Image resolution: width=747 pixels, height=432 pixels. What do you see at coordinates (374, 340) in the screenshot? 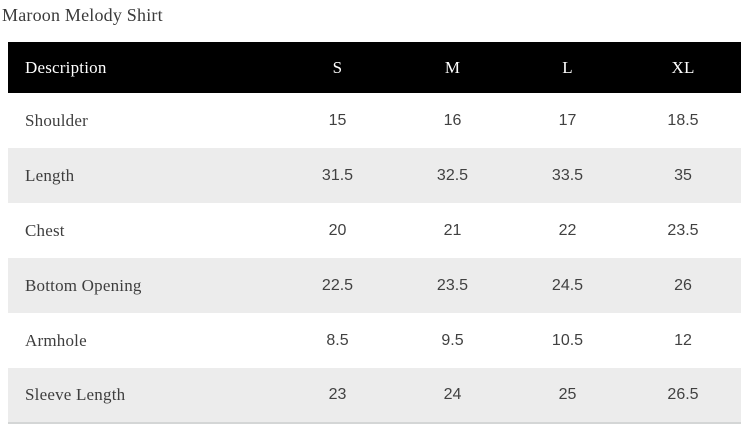
I see `table-row: Armhole 8.5 9.5 10.5 12` at bounding box center [374, 340].